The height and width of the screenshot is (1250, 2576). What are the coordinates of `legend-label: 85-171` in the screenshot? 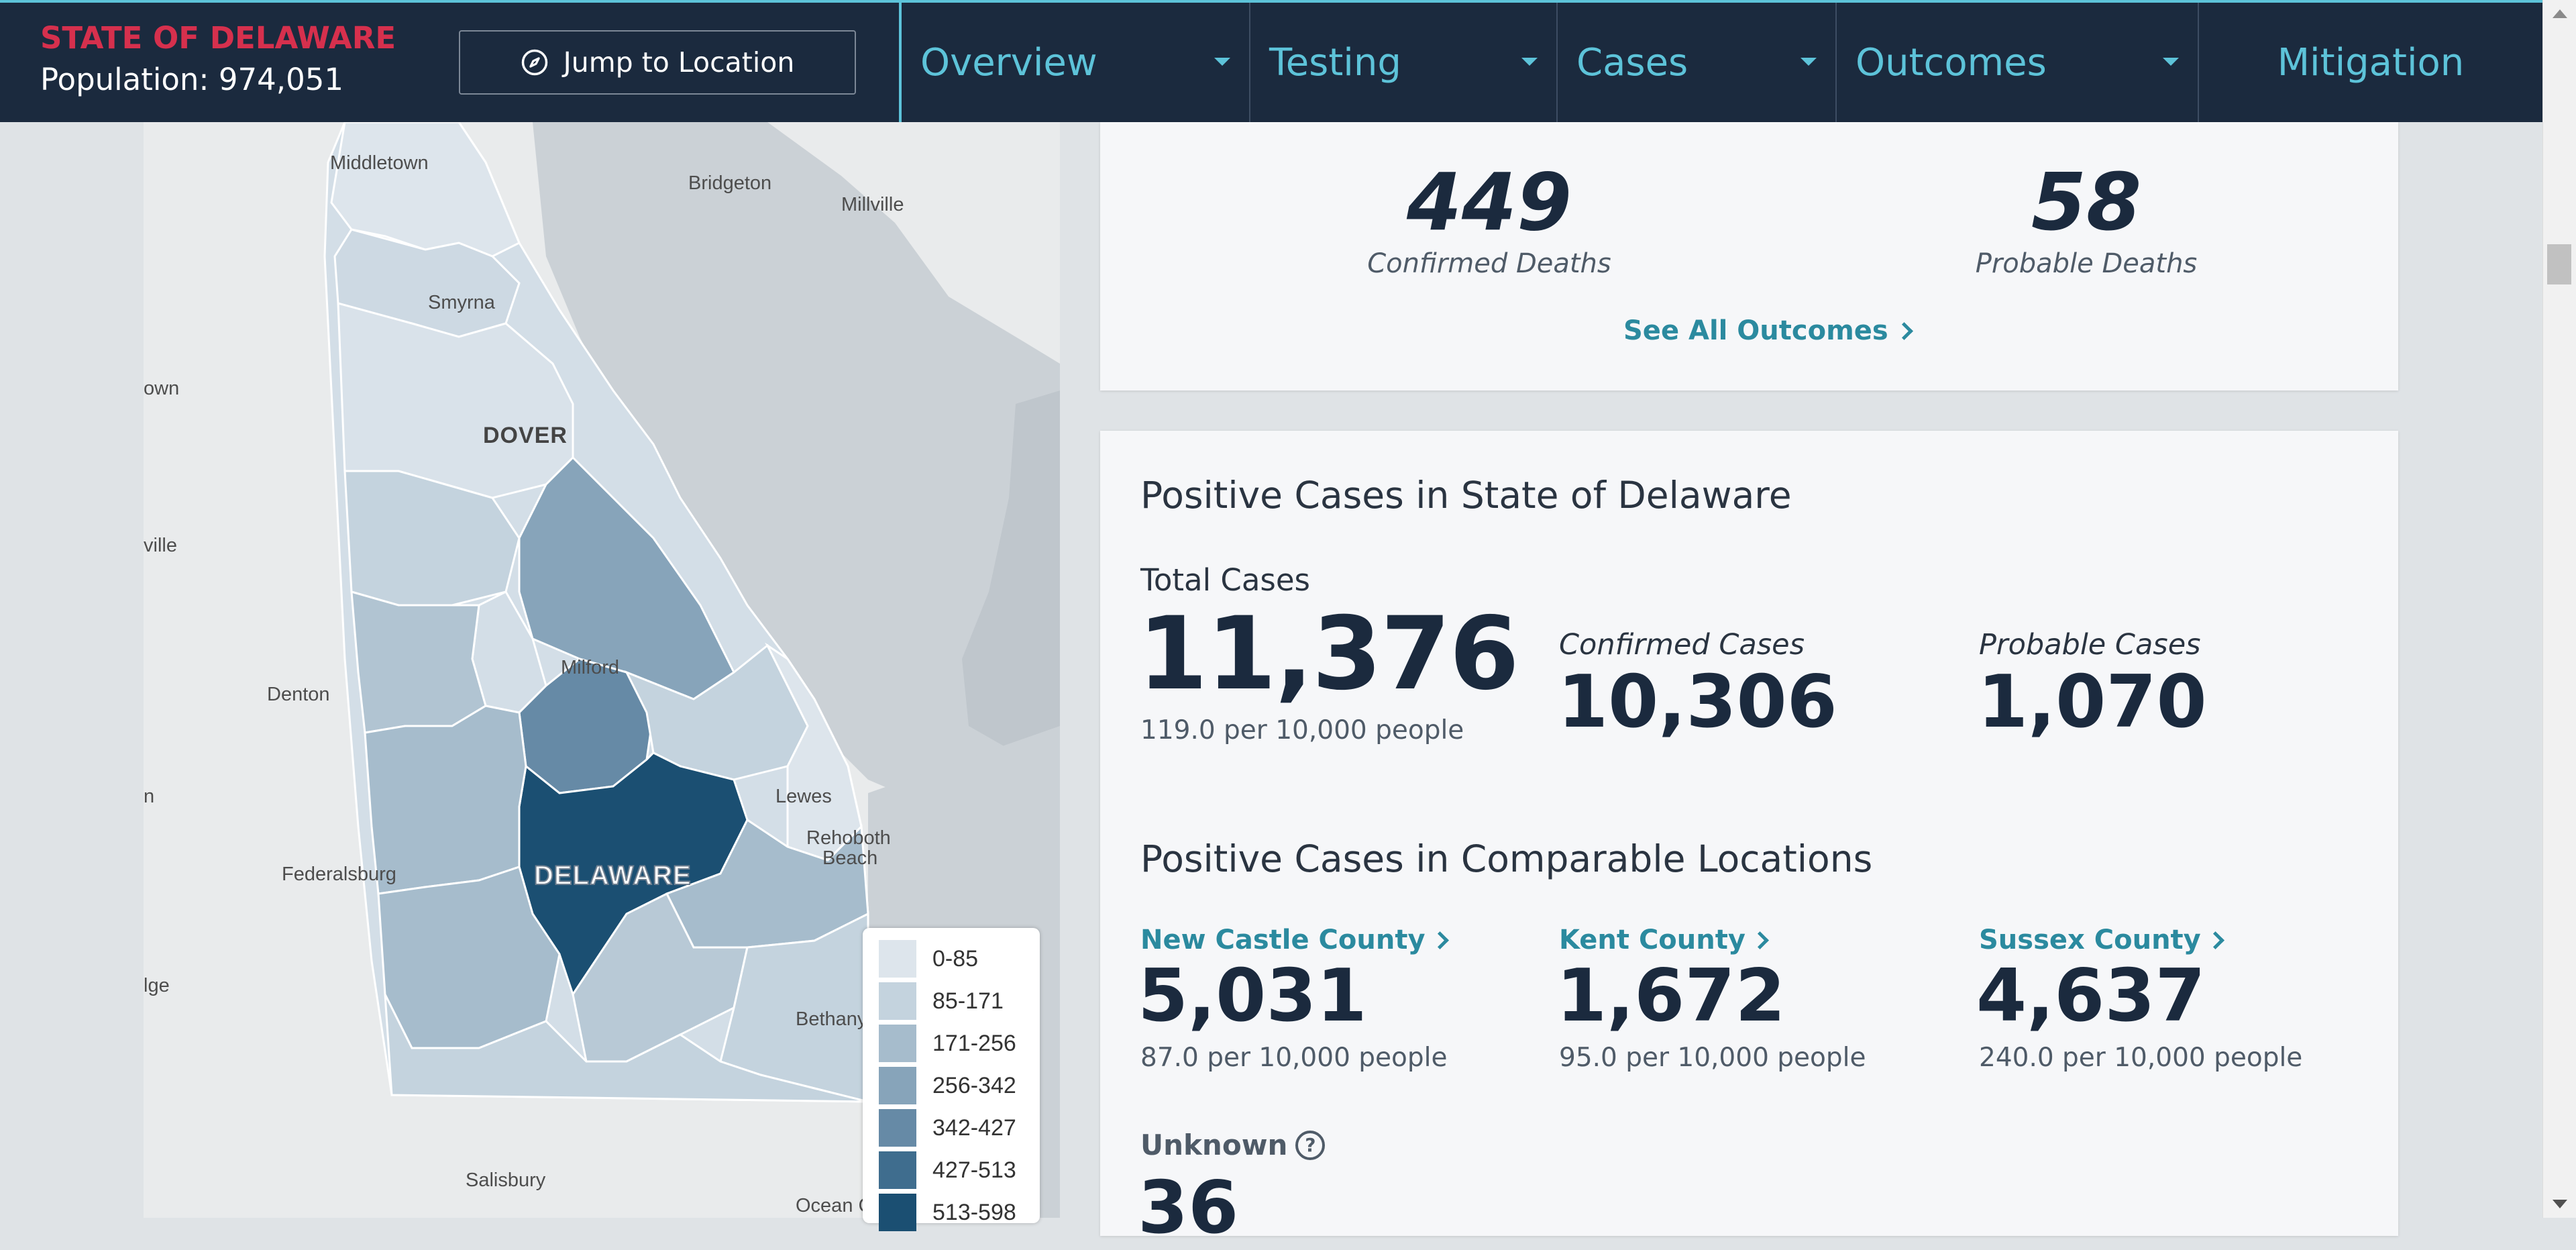 It's located at (968, 1001).